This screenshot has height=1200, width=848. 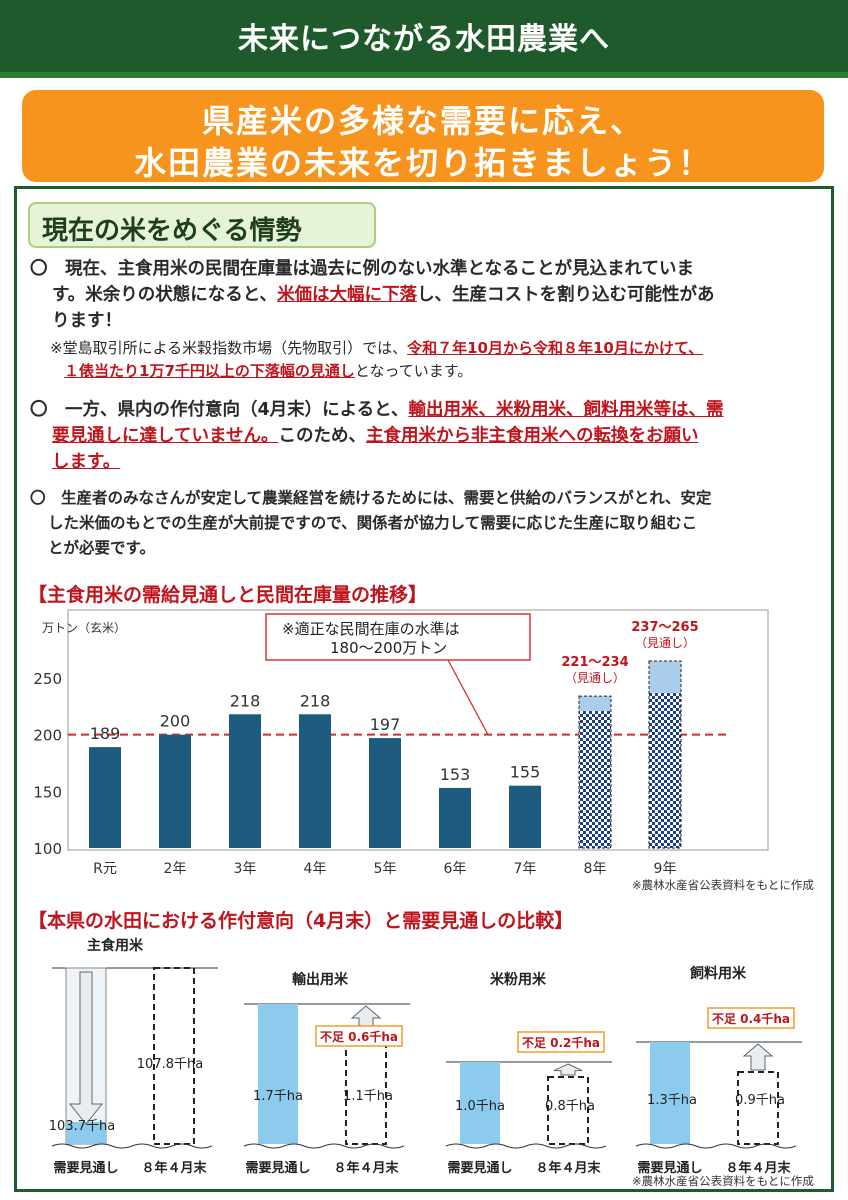 What do you see at coordinates (175, 721) in the screenshot?
I see `bar-value-label: 200` at bounding box center [175, 721].